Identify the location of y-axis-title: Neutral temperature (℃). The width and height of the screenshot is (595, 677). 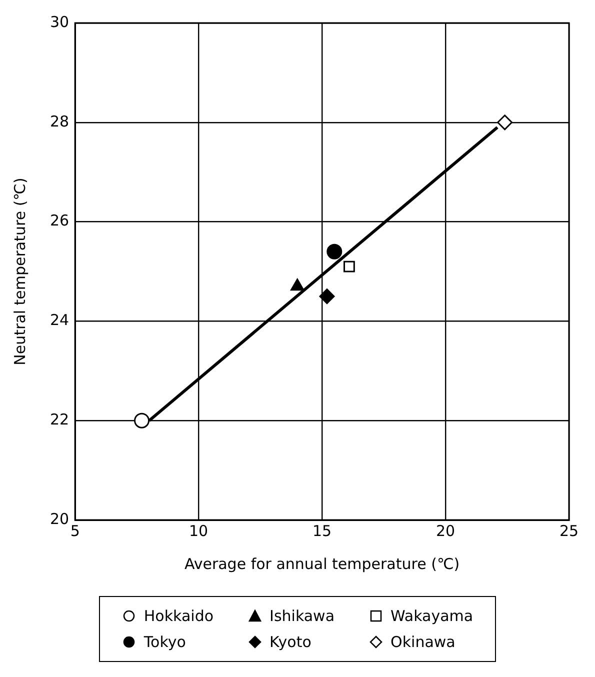
(19, 272).